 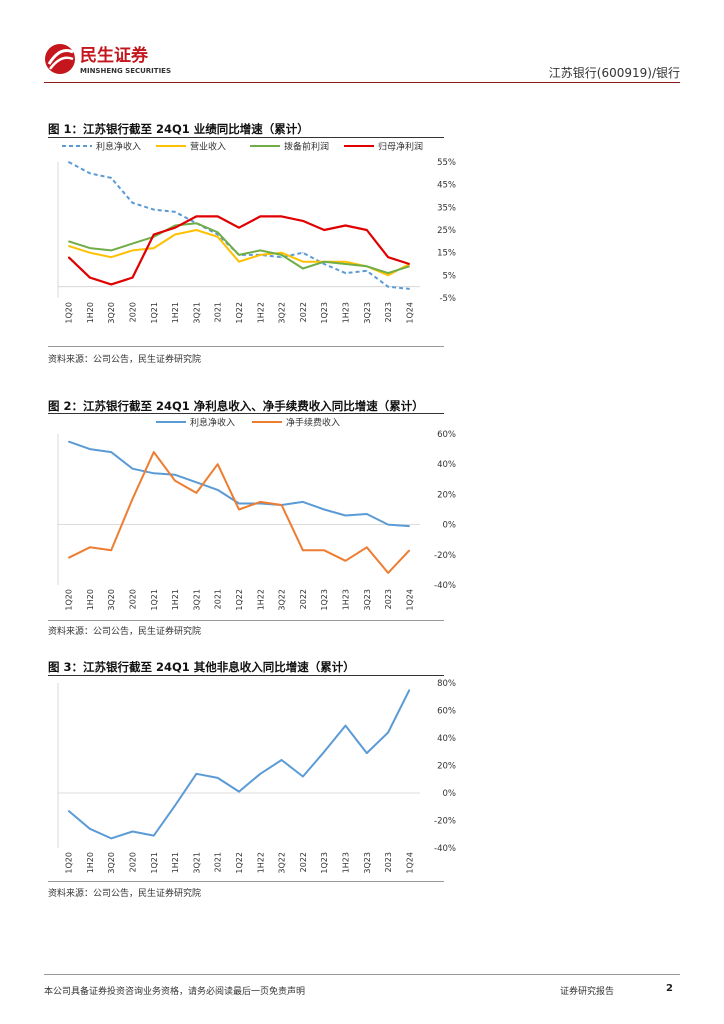 I want to click on figure-3-source: 资料来源：公司公告，民生证券研究院, so click(x=125, y=894).